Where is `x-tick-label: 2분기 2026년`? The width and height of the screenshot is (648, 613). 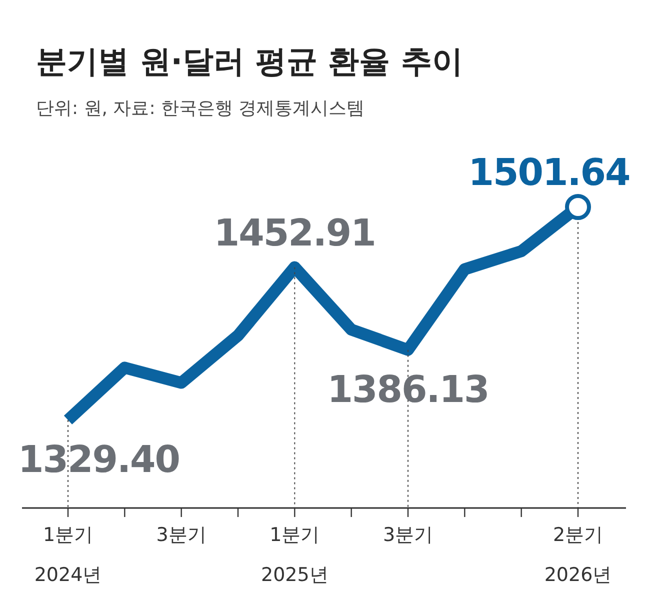
x-tick-label: 2분기 2026년 is located at coordinates (578, 555).